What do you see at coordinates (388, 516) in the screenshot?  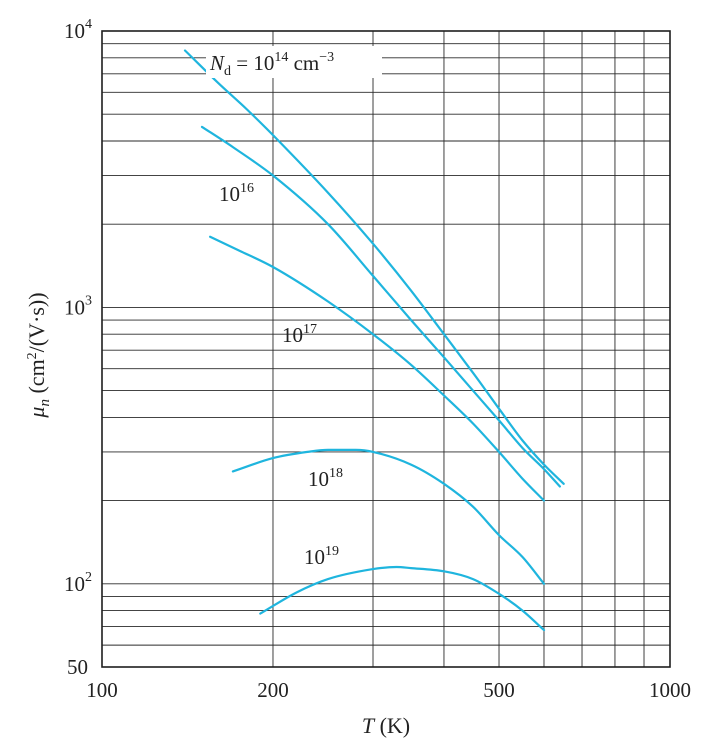 I see `series-nd-1e18-line` at bounding box center [388, 516].